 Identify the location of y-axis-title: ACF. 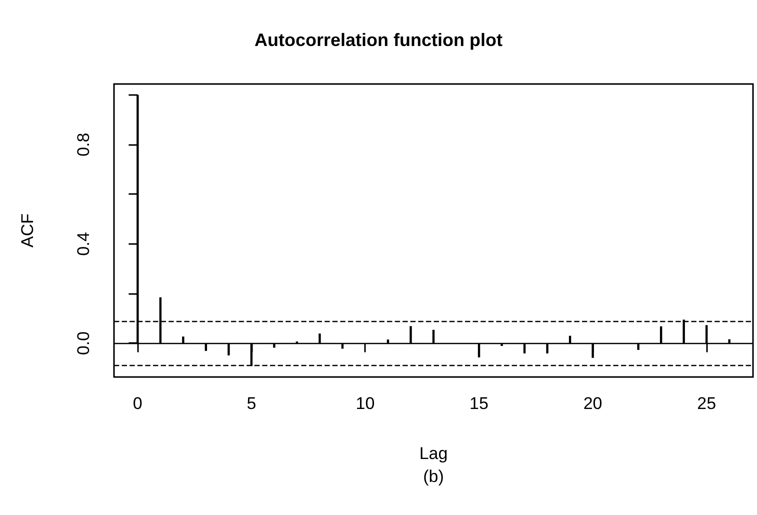
(27, 231).